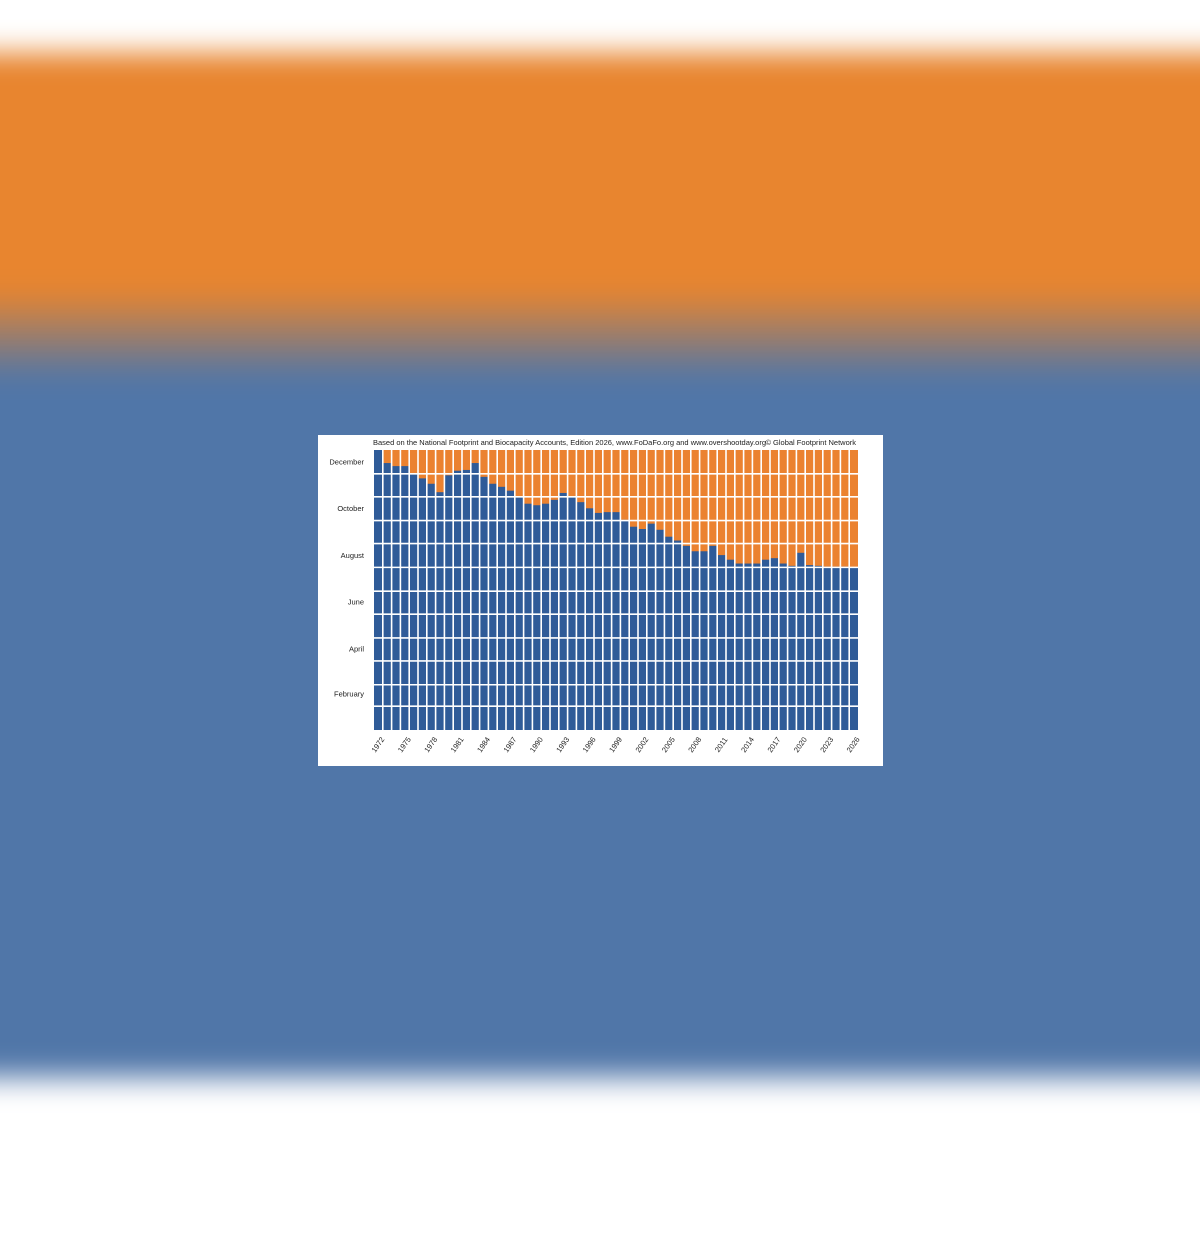 This screenshot has height=1240, width=1200. Describe the element at coordinates (810, 442) in the screenshot. I see `copyright-note: © Global Footprint Network` at that location.